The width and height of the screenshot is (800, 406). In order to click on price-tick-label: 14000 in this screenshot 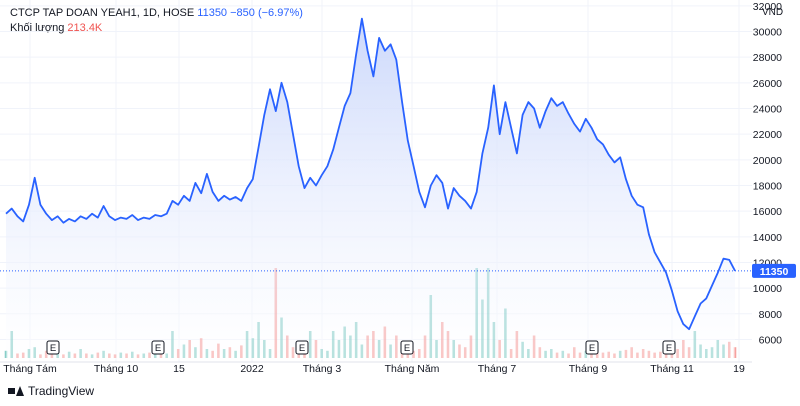, I will do `click(767, 238)`.